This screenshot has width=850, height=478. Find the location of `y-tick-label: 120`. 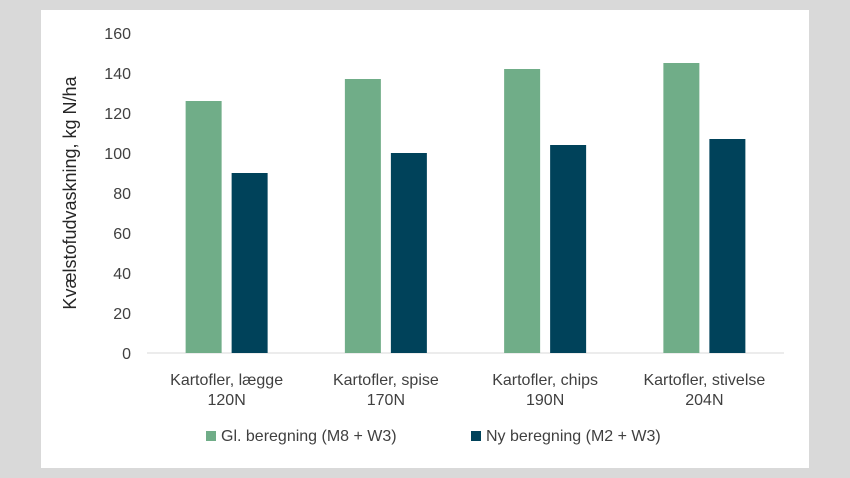

y-tick-label: 120 is located at coordinates (117, 114).